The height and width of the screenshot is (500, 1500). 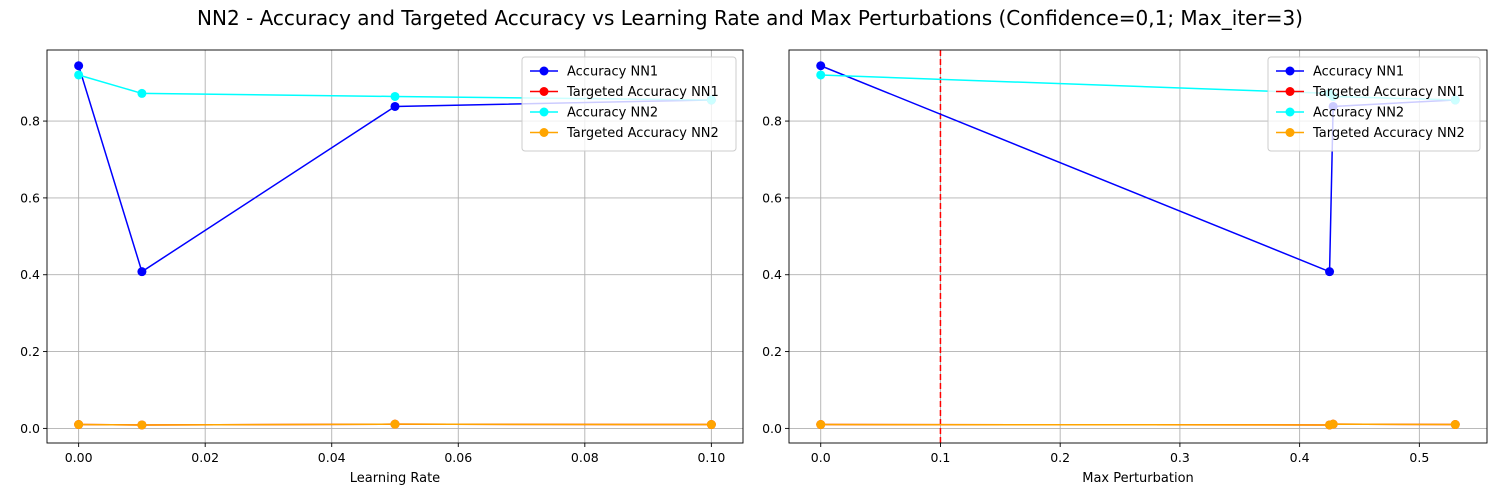 What do you see at coordinates (458, 457) in the screenshot?
I see `x-tick-label: 0.06` at bounding box center [458, 457].